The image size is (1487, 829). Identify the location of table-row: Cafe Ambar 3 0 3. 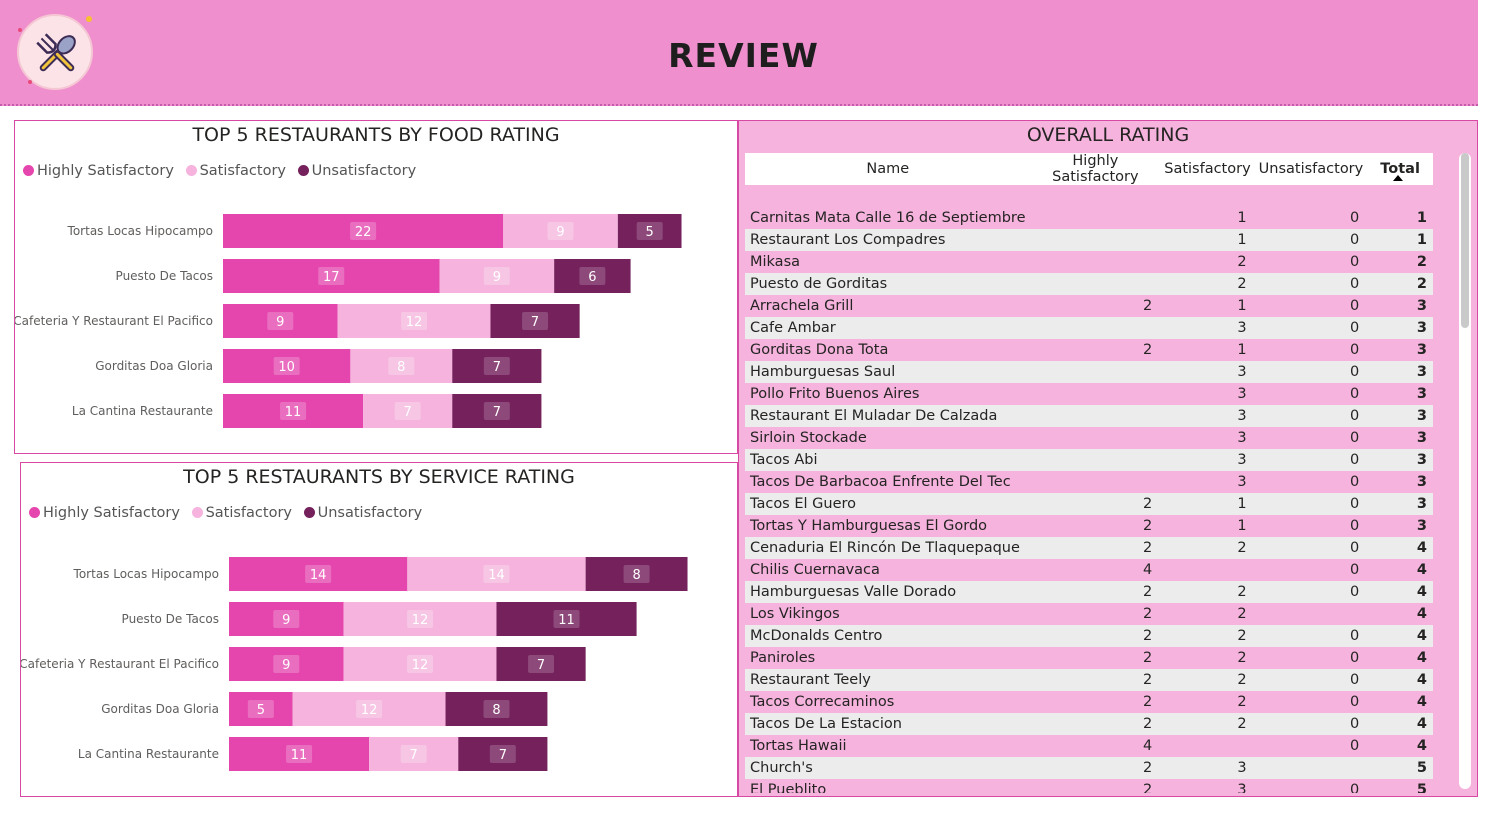
(1089, 328).